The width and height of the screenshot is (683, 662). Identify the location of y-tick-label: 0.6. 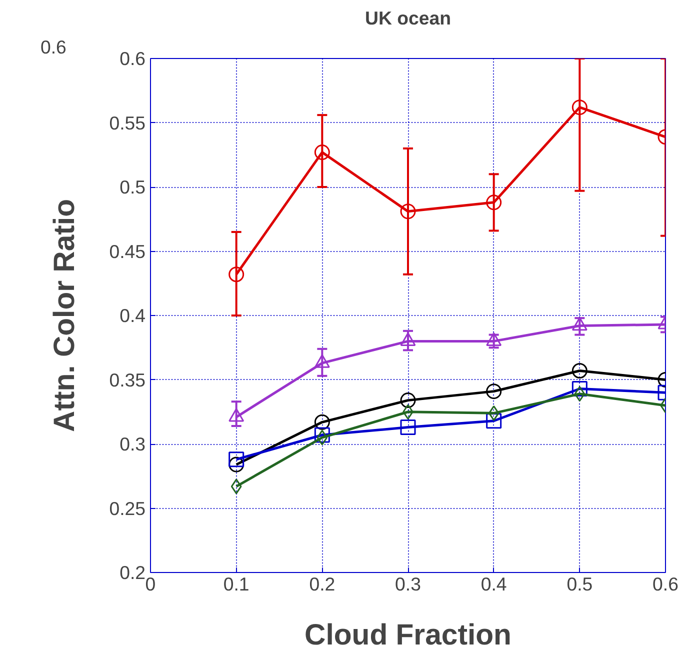
(133, 58).